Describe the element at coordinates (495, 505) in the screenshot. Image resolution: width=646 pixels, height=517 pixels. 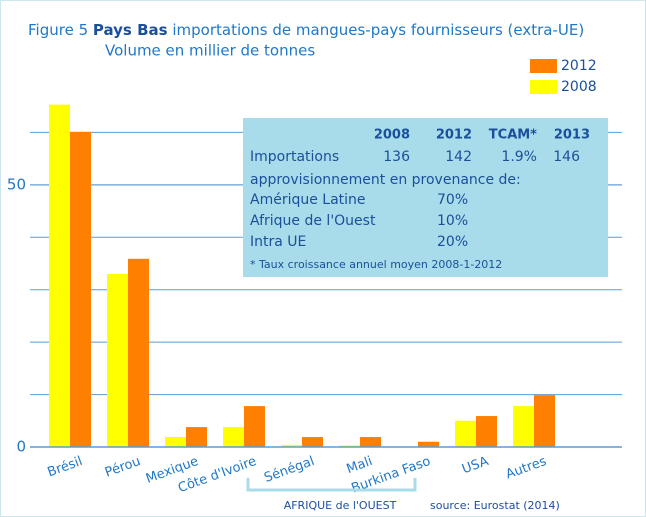
I see `source: source: Eurostat (2014)` at that location.